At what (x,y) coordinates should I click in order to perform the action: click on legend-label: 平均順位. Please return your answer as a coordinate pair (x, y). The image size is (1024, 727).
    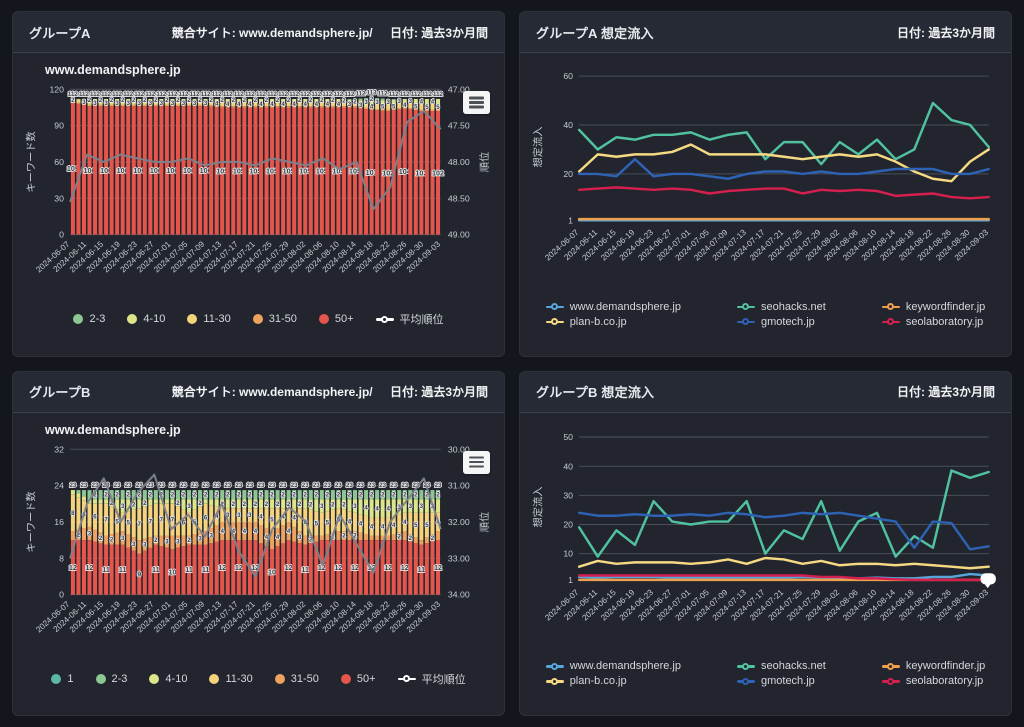
    Looking at the image, I should click on (443, 679).